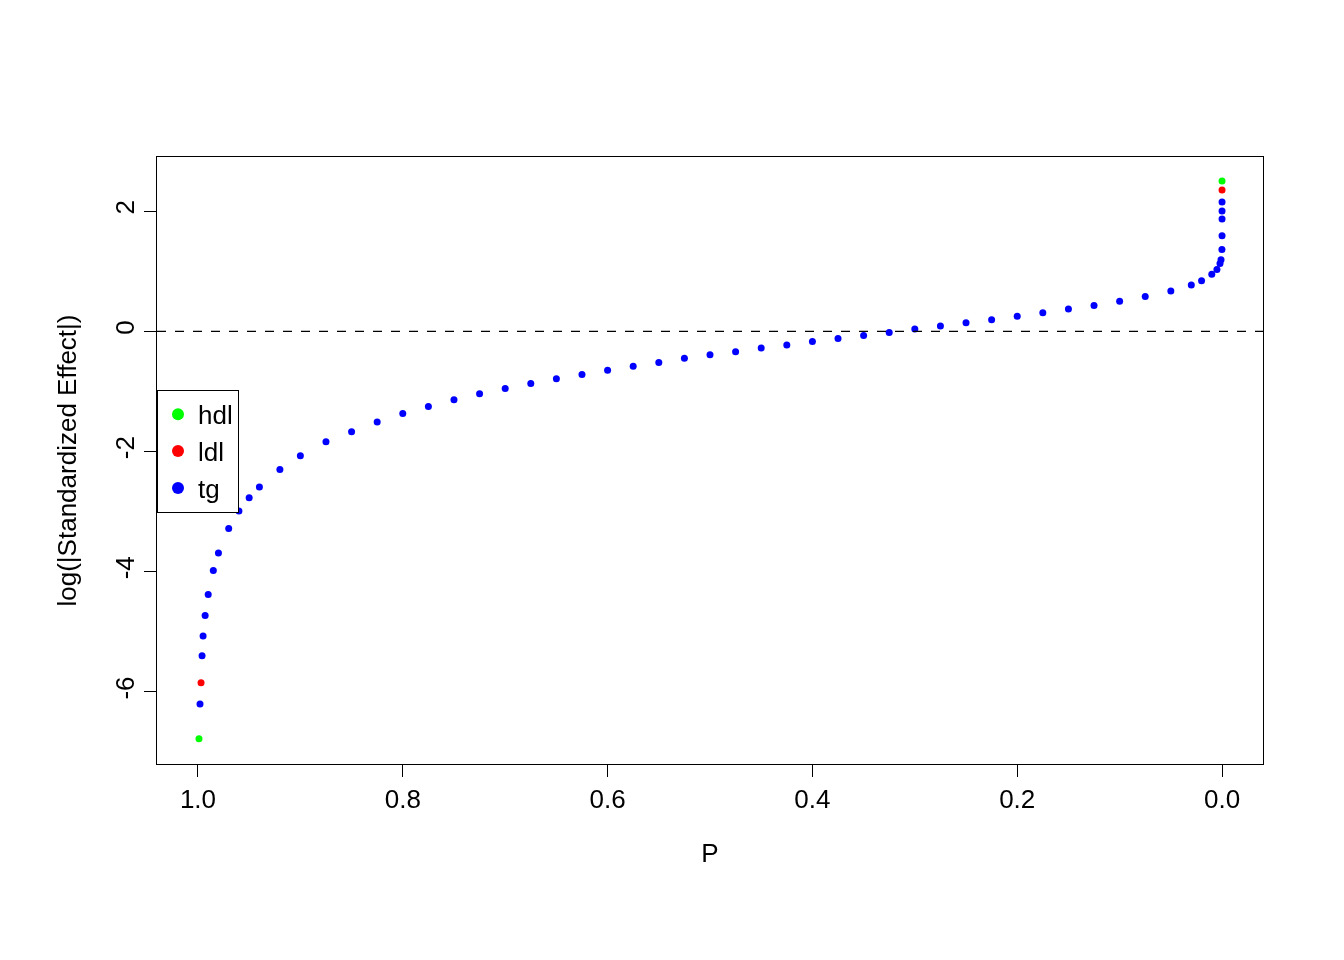  I want to click on legend-label: hdl, so click(215, 415).